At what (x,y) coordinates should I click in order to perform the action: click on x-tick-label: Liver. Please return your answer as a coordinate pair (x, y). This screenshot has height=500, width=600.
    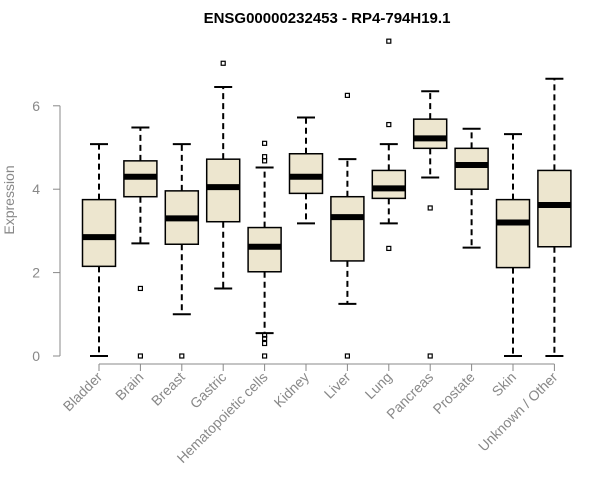
    Looking at the image, I should click on (337, 385).